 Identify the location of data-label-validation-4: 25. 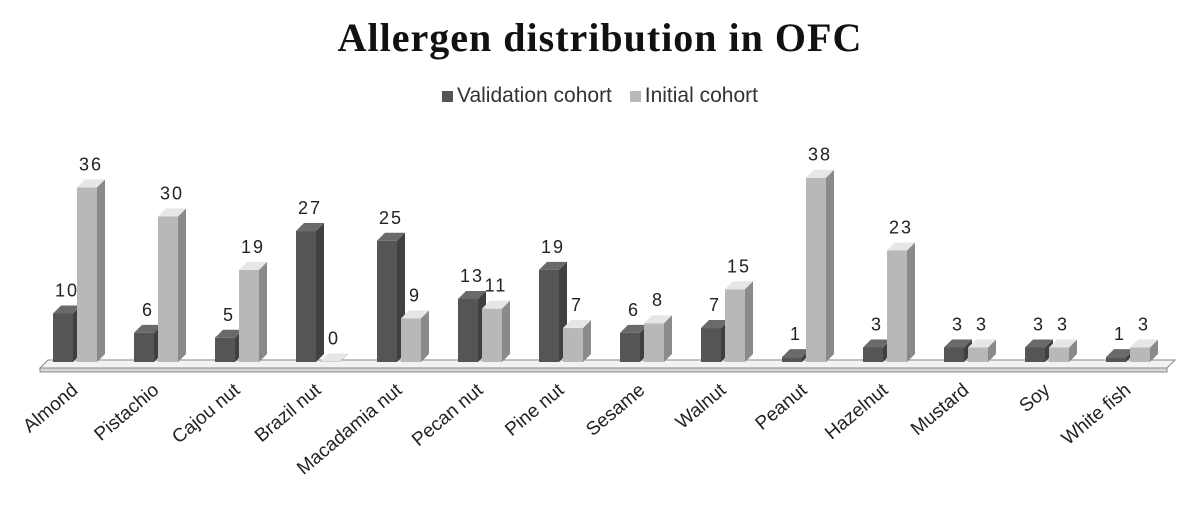
(391, 218).